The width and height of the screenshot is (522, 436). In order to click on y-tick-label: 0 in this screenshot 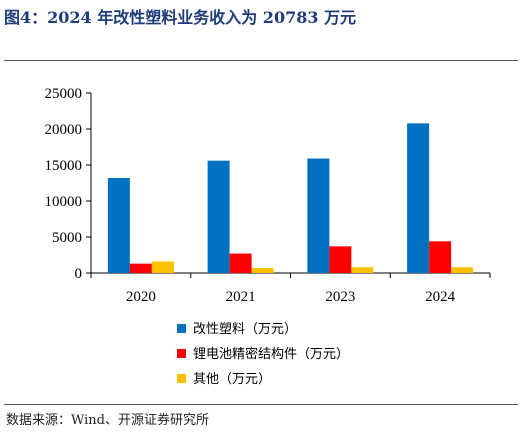, I will do `click(79, 274)`.